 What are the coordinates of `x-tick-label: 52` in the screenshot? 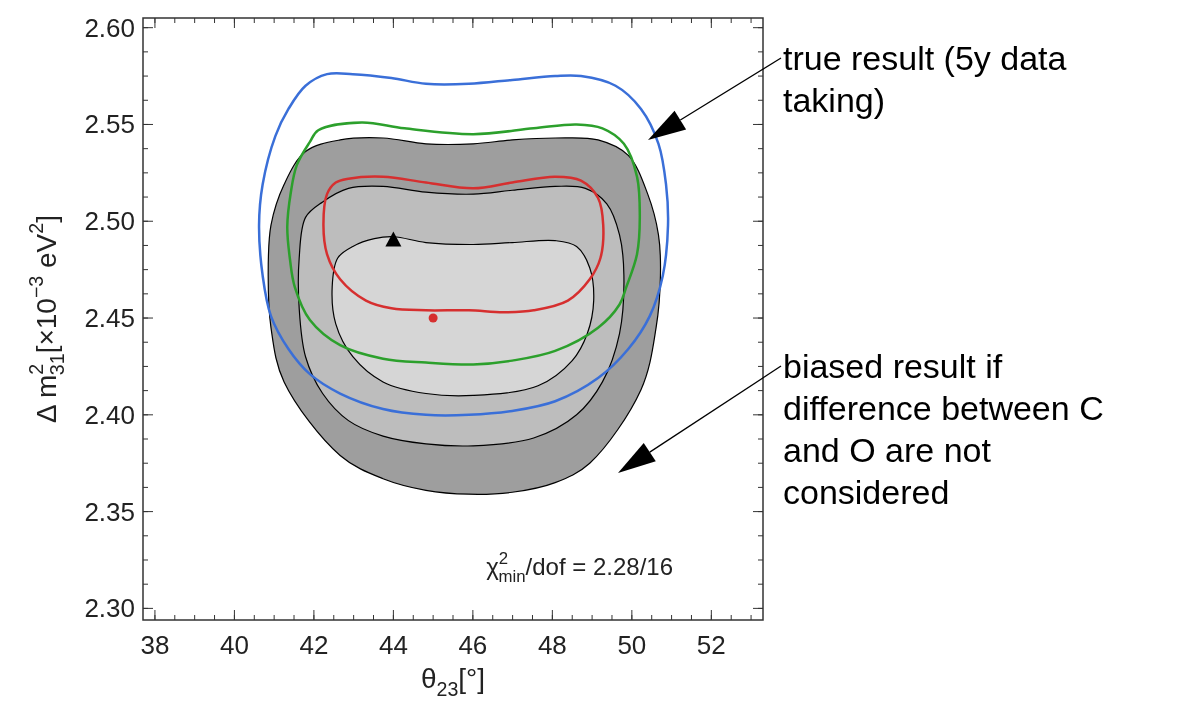 It's located at (711, 645).